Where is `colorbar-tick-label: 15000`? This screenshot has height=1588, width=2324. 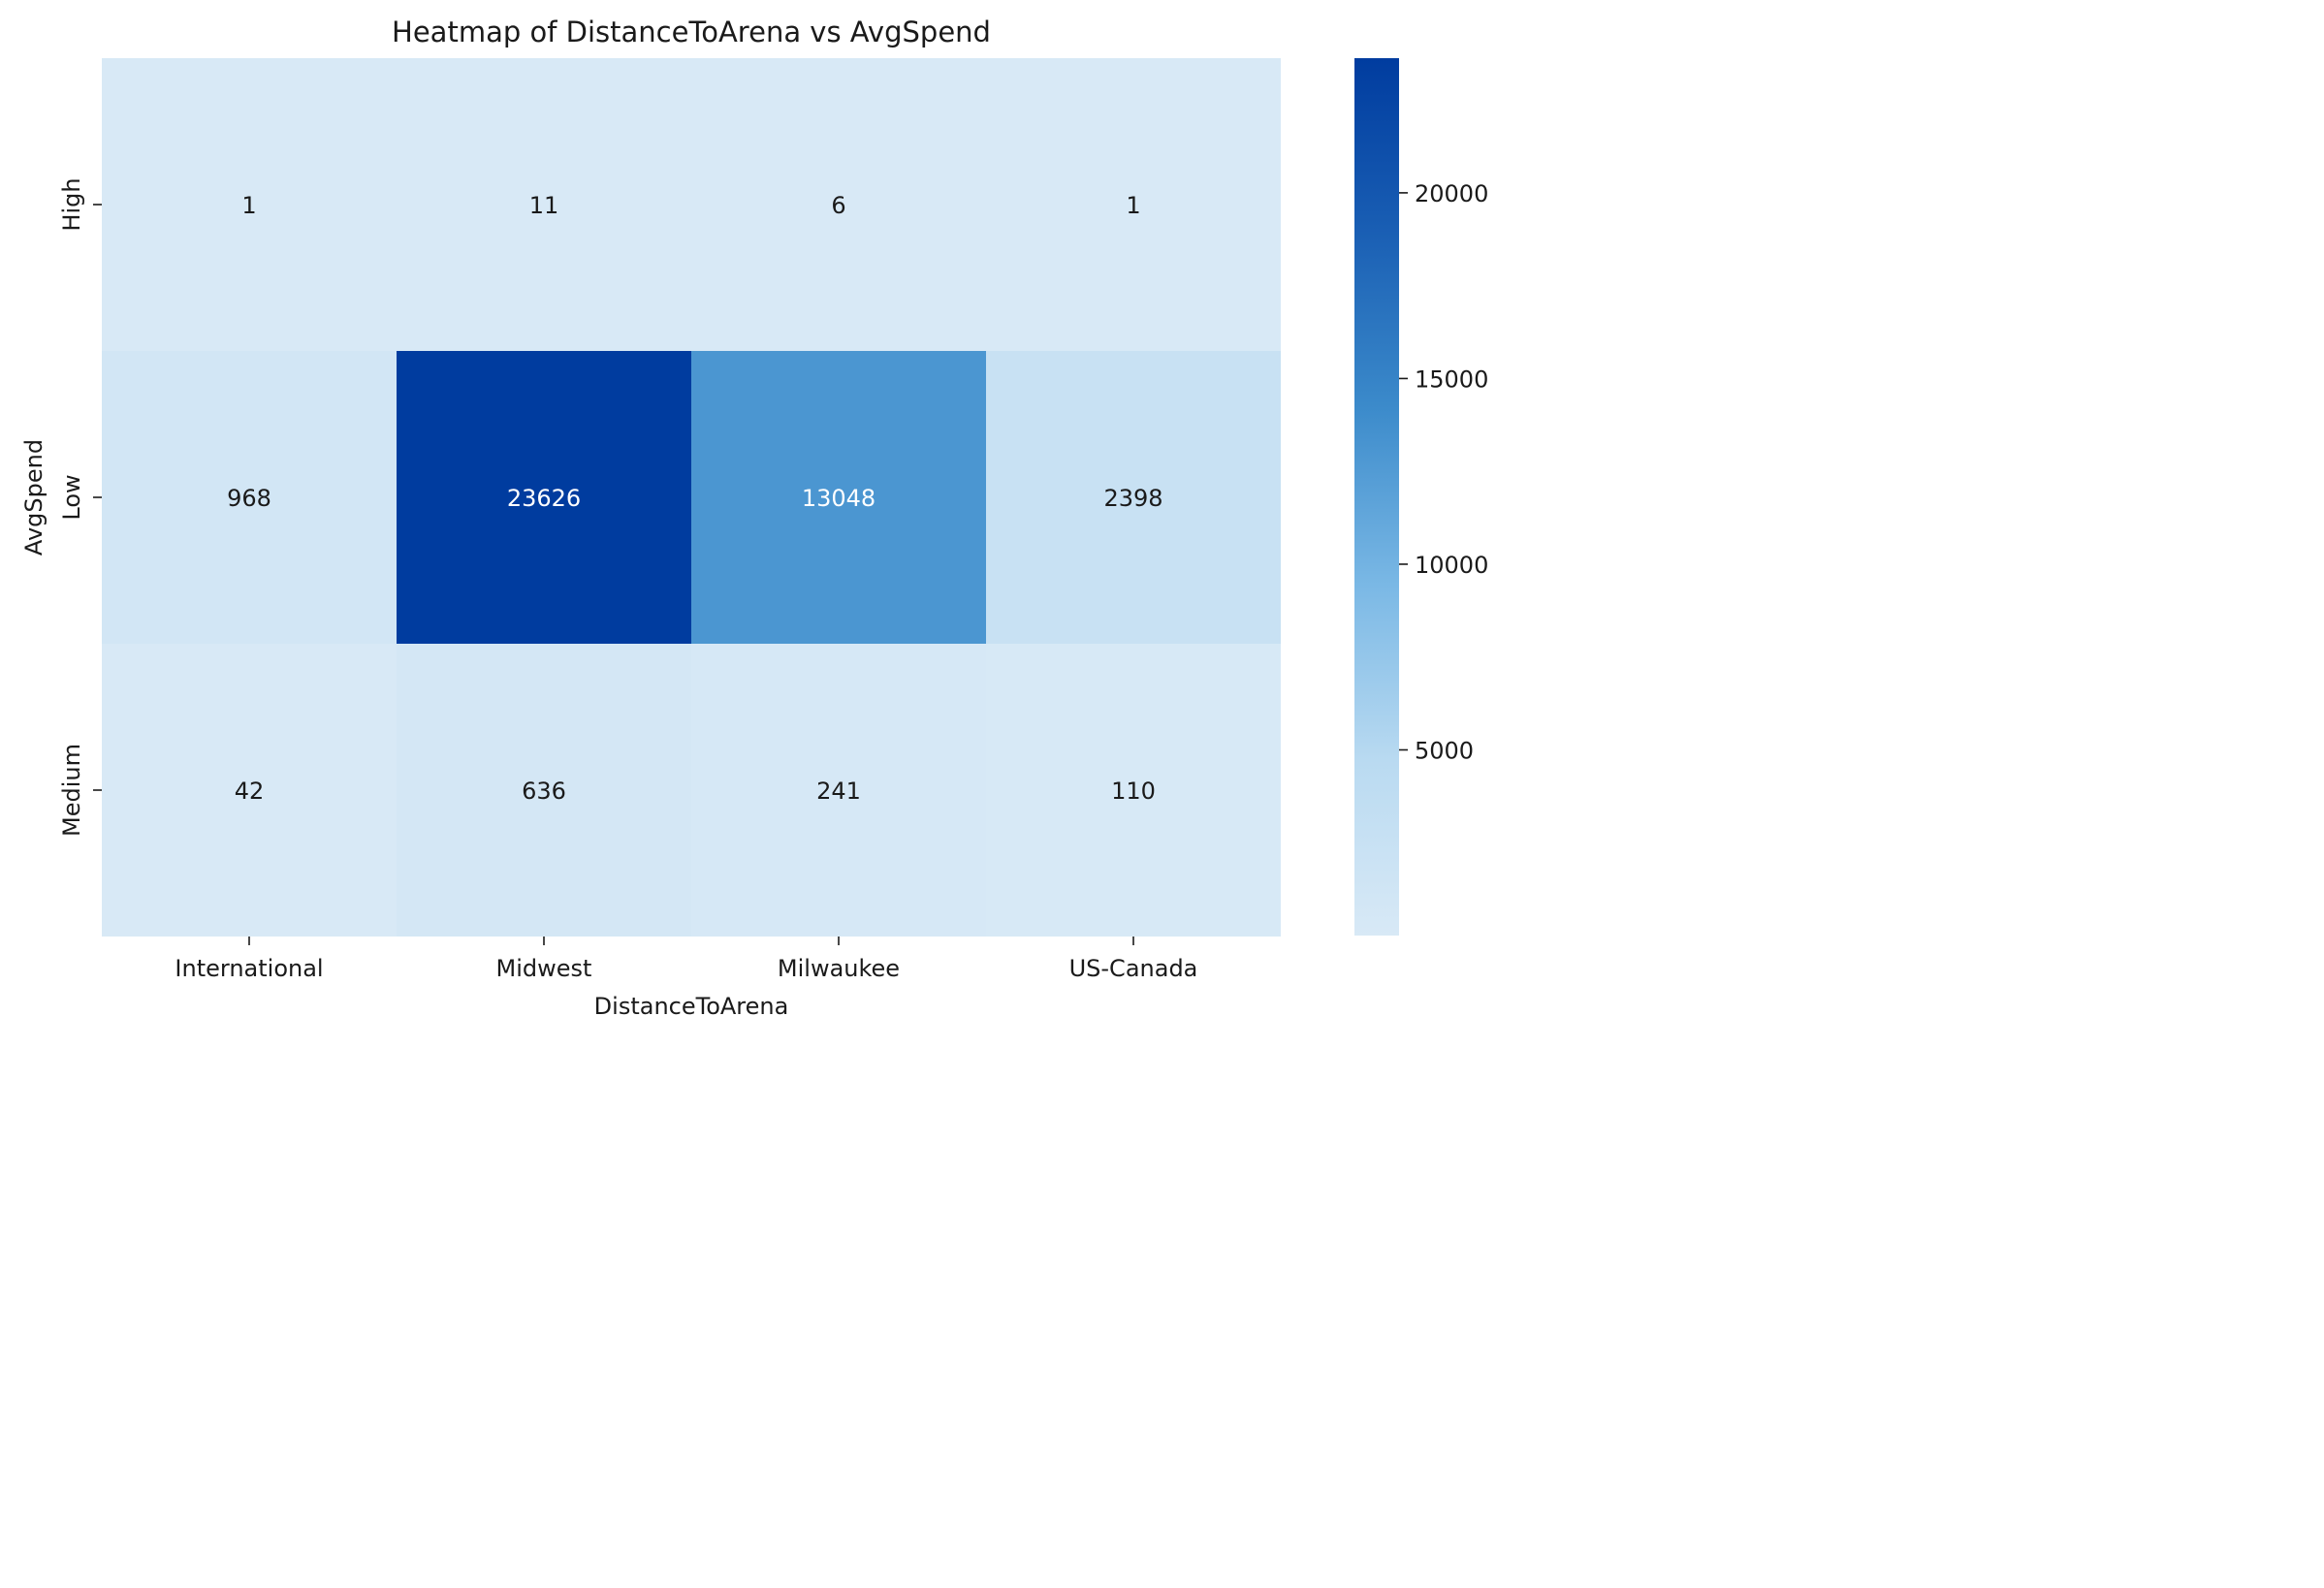 colorbar-tick-label: 15000 is located at coordinates (1452, 379).